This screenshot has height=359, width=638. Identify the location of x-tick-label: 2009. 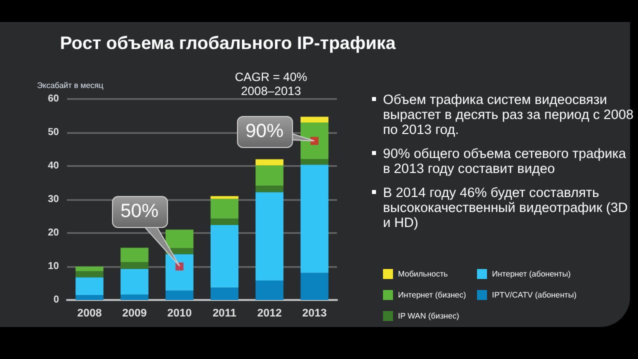
(134, 314).